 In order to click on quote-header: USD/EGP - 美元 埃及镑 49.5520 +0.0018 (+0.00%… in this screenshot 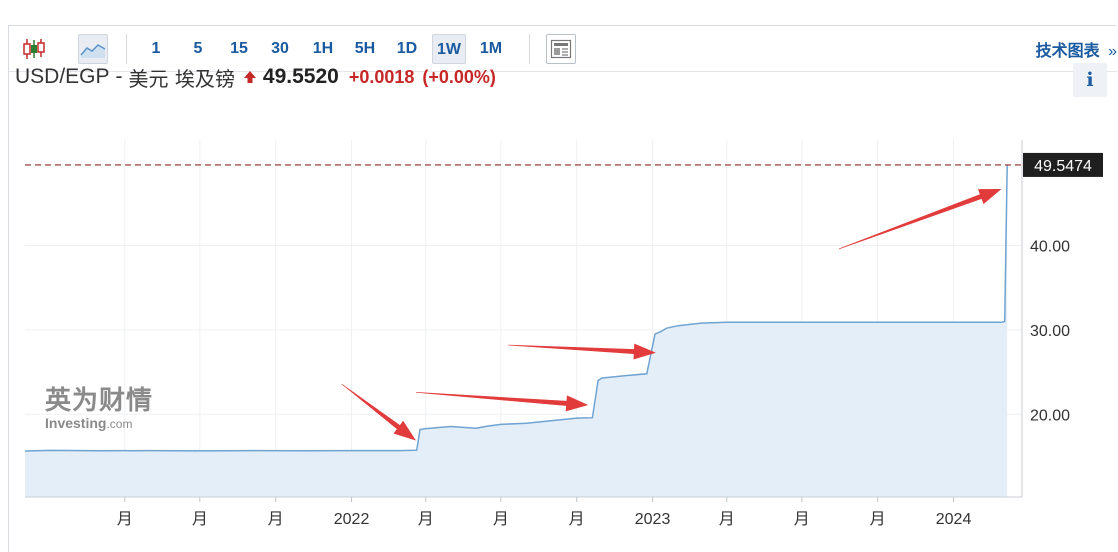, I will do `click(255, 77)`.